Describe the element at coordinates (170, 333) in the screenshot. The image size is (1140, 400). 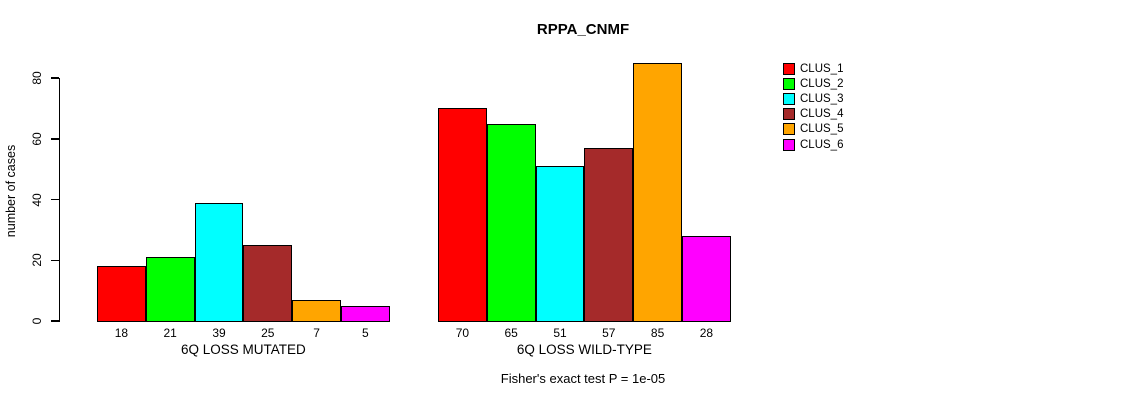
I see `bar-value-label: 21` at that location.